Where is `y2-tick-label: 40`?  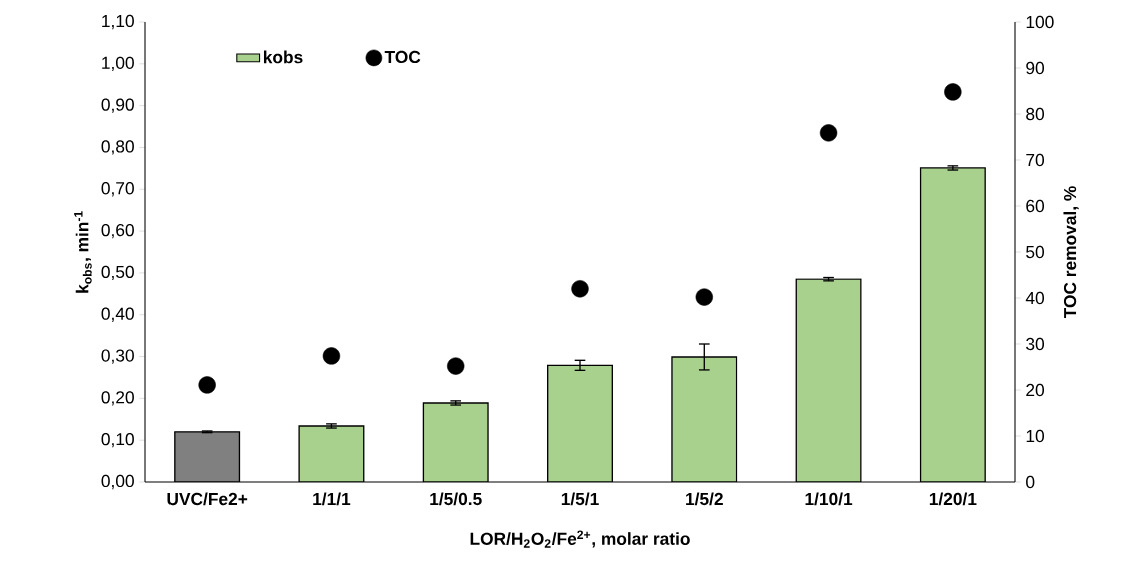
y2-tick-label: 40 is located at coordinates (1035, 298).